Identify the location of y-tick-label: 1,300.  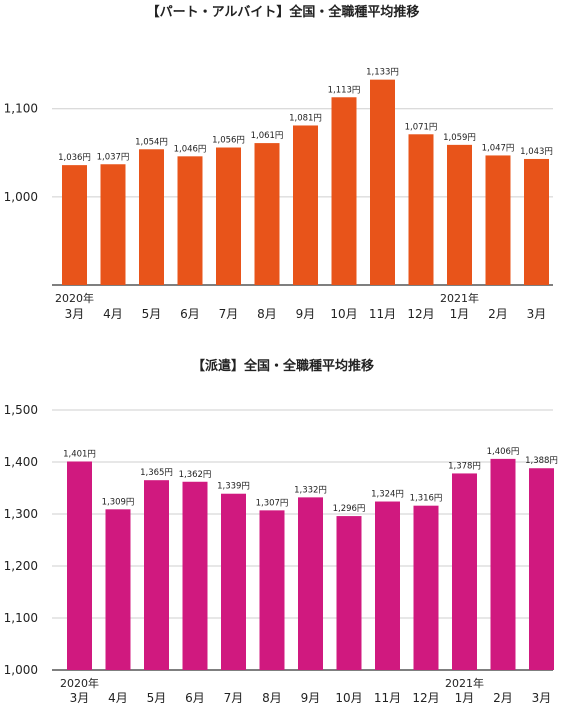
(21, 514).